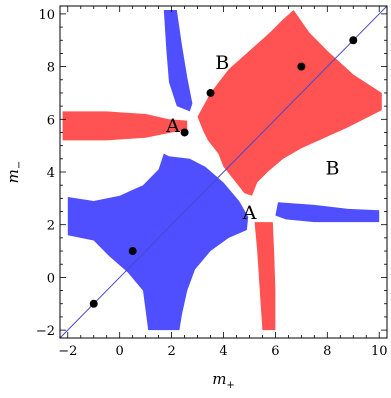 This screenshot has width=391, height=398. I want to click on y-tick-label: 6, so click(51, 120).